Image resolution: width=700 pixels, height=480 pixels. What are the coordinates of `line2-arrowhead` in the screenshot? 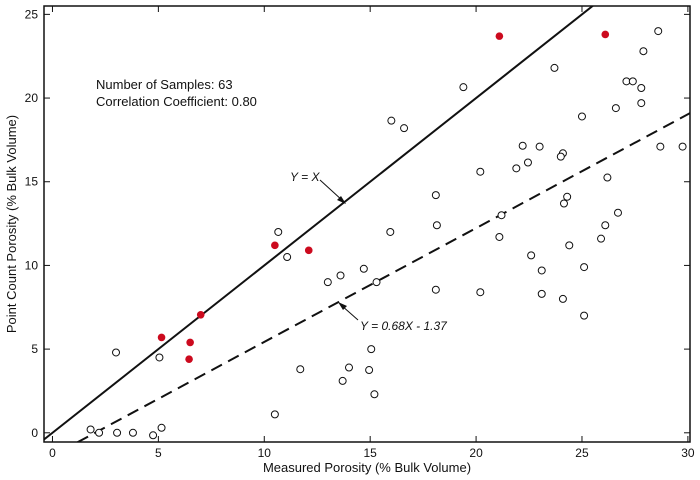 It's located at (342, 306).